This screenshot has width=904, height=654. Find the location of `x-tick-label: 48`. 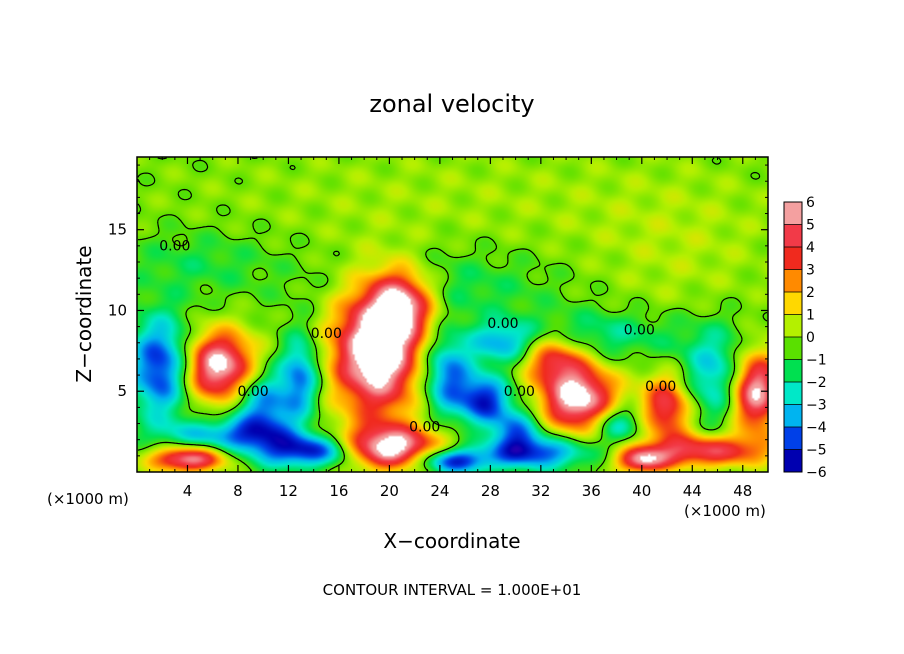

x-tick-label: 48 is located at coordinates (742, 491).